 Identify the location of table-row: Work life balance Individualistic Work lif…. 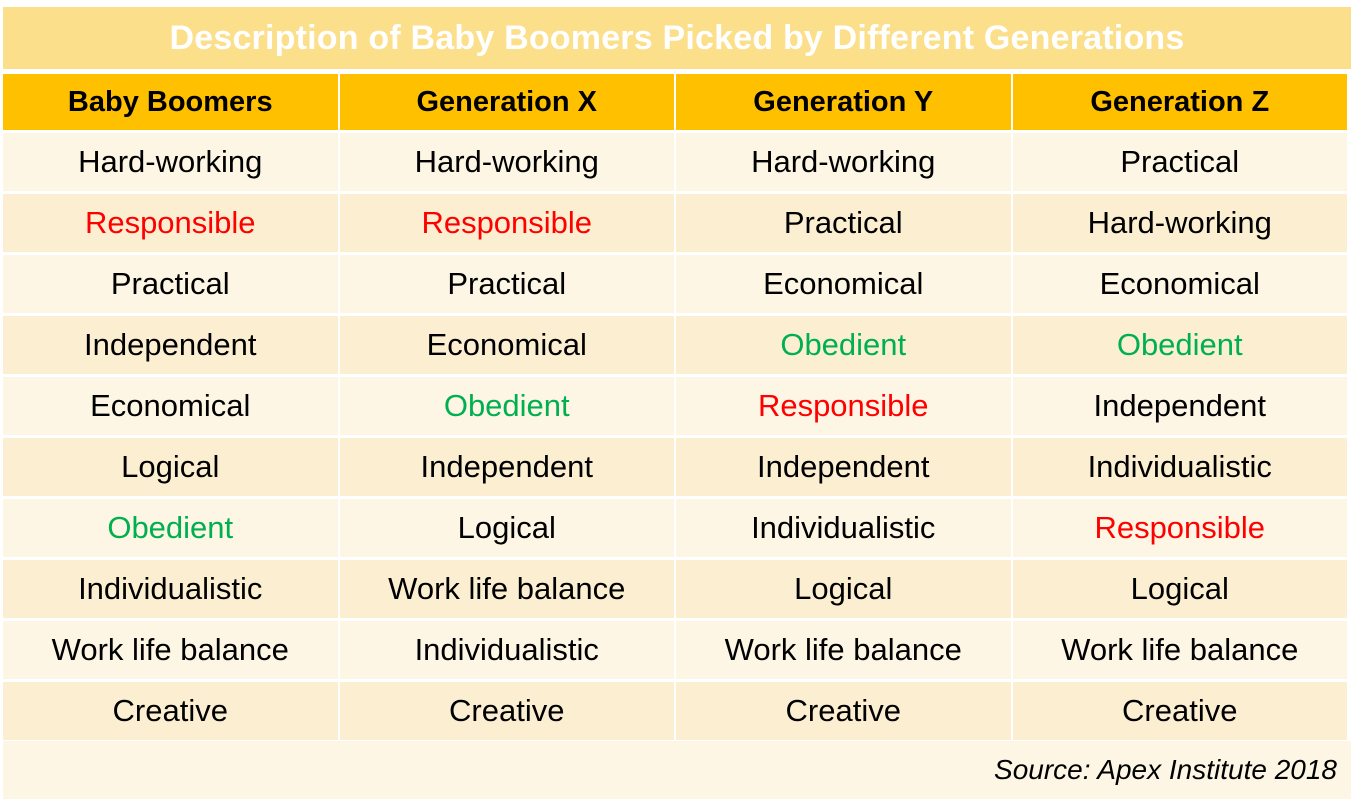
(675, 650).